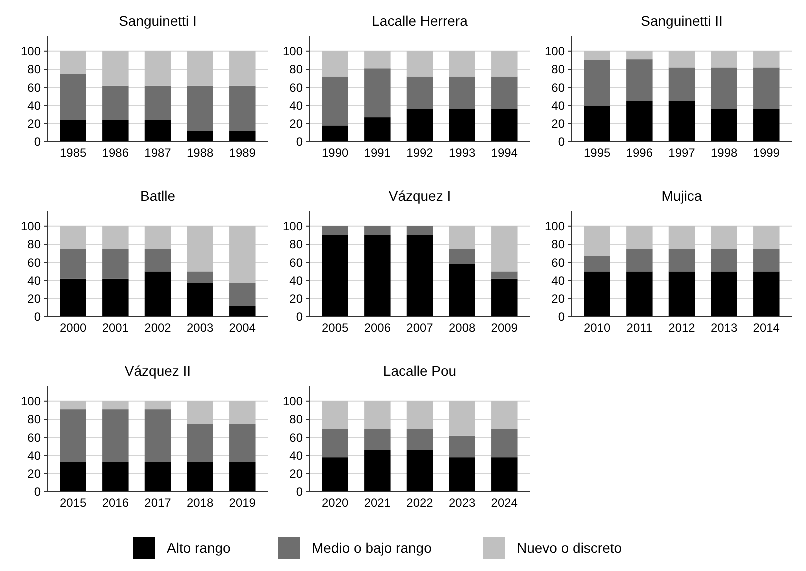 The image size is (806, 571). I want to click on x-tick-label: 2000, so click(74, 328).